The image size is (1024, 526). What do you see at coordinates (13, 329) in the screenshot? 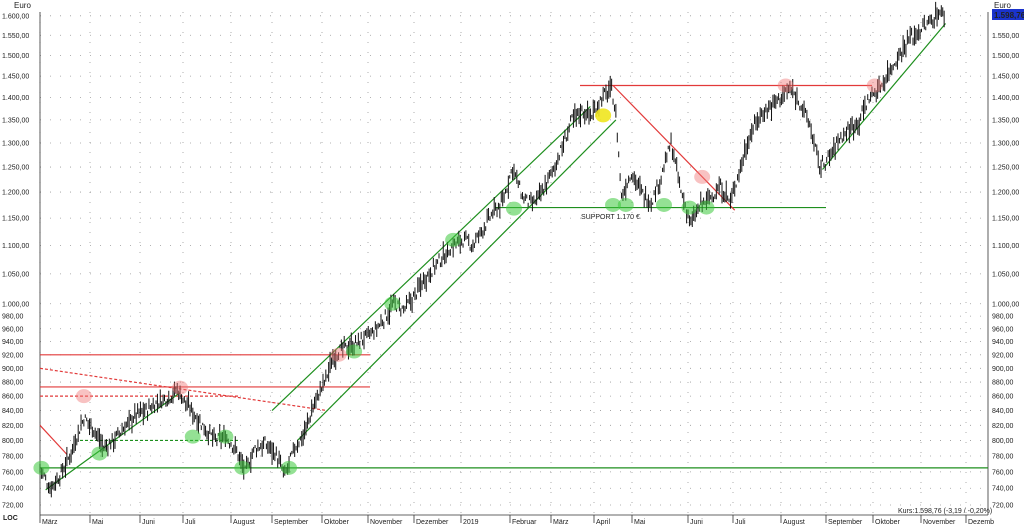
I see `y-tick-label-left: 960,00` at bounding box center [13, 329].